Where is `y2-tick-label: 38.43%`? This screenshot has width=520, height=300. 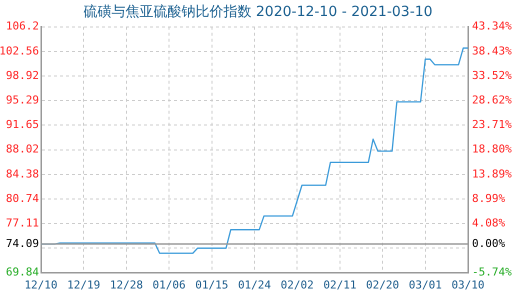 y2-tick-label: 38.43% is located at coordinates (492, 51).